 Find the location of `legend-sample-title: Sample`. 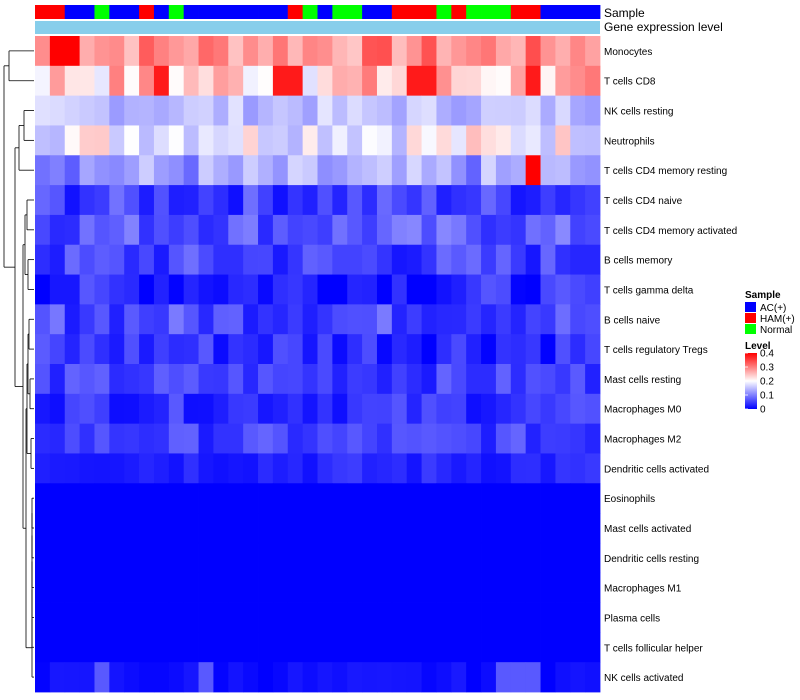

legend-sample-title: Sample is located at coordinates (763, 295).